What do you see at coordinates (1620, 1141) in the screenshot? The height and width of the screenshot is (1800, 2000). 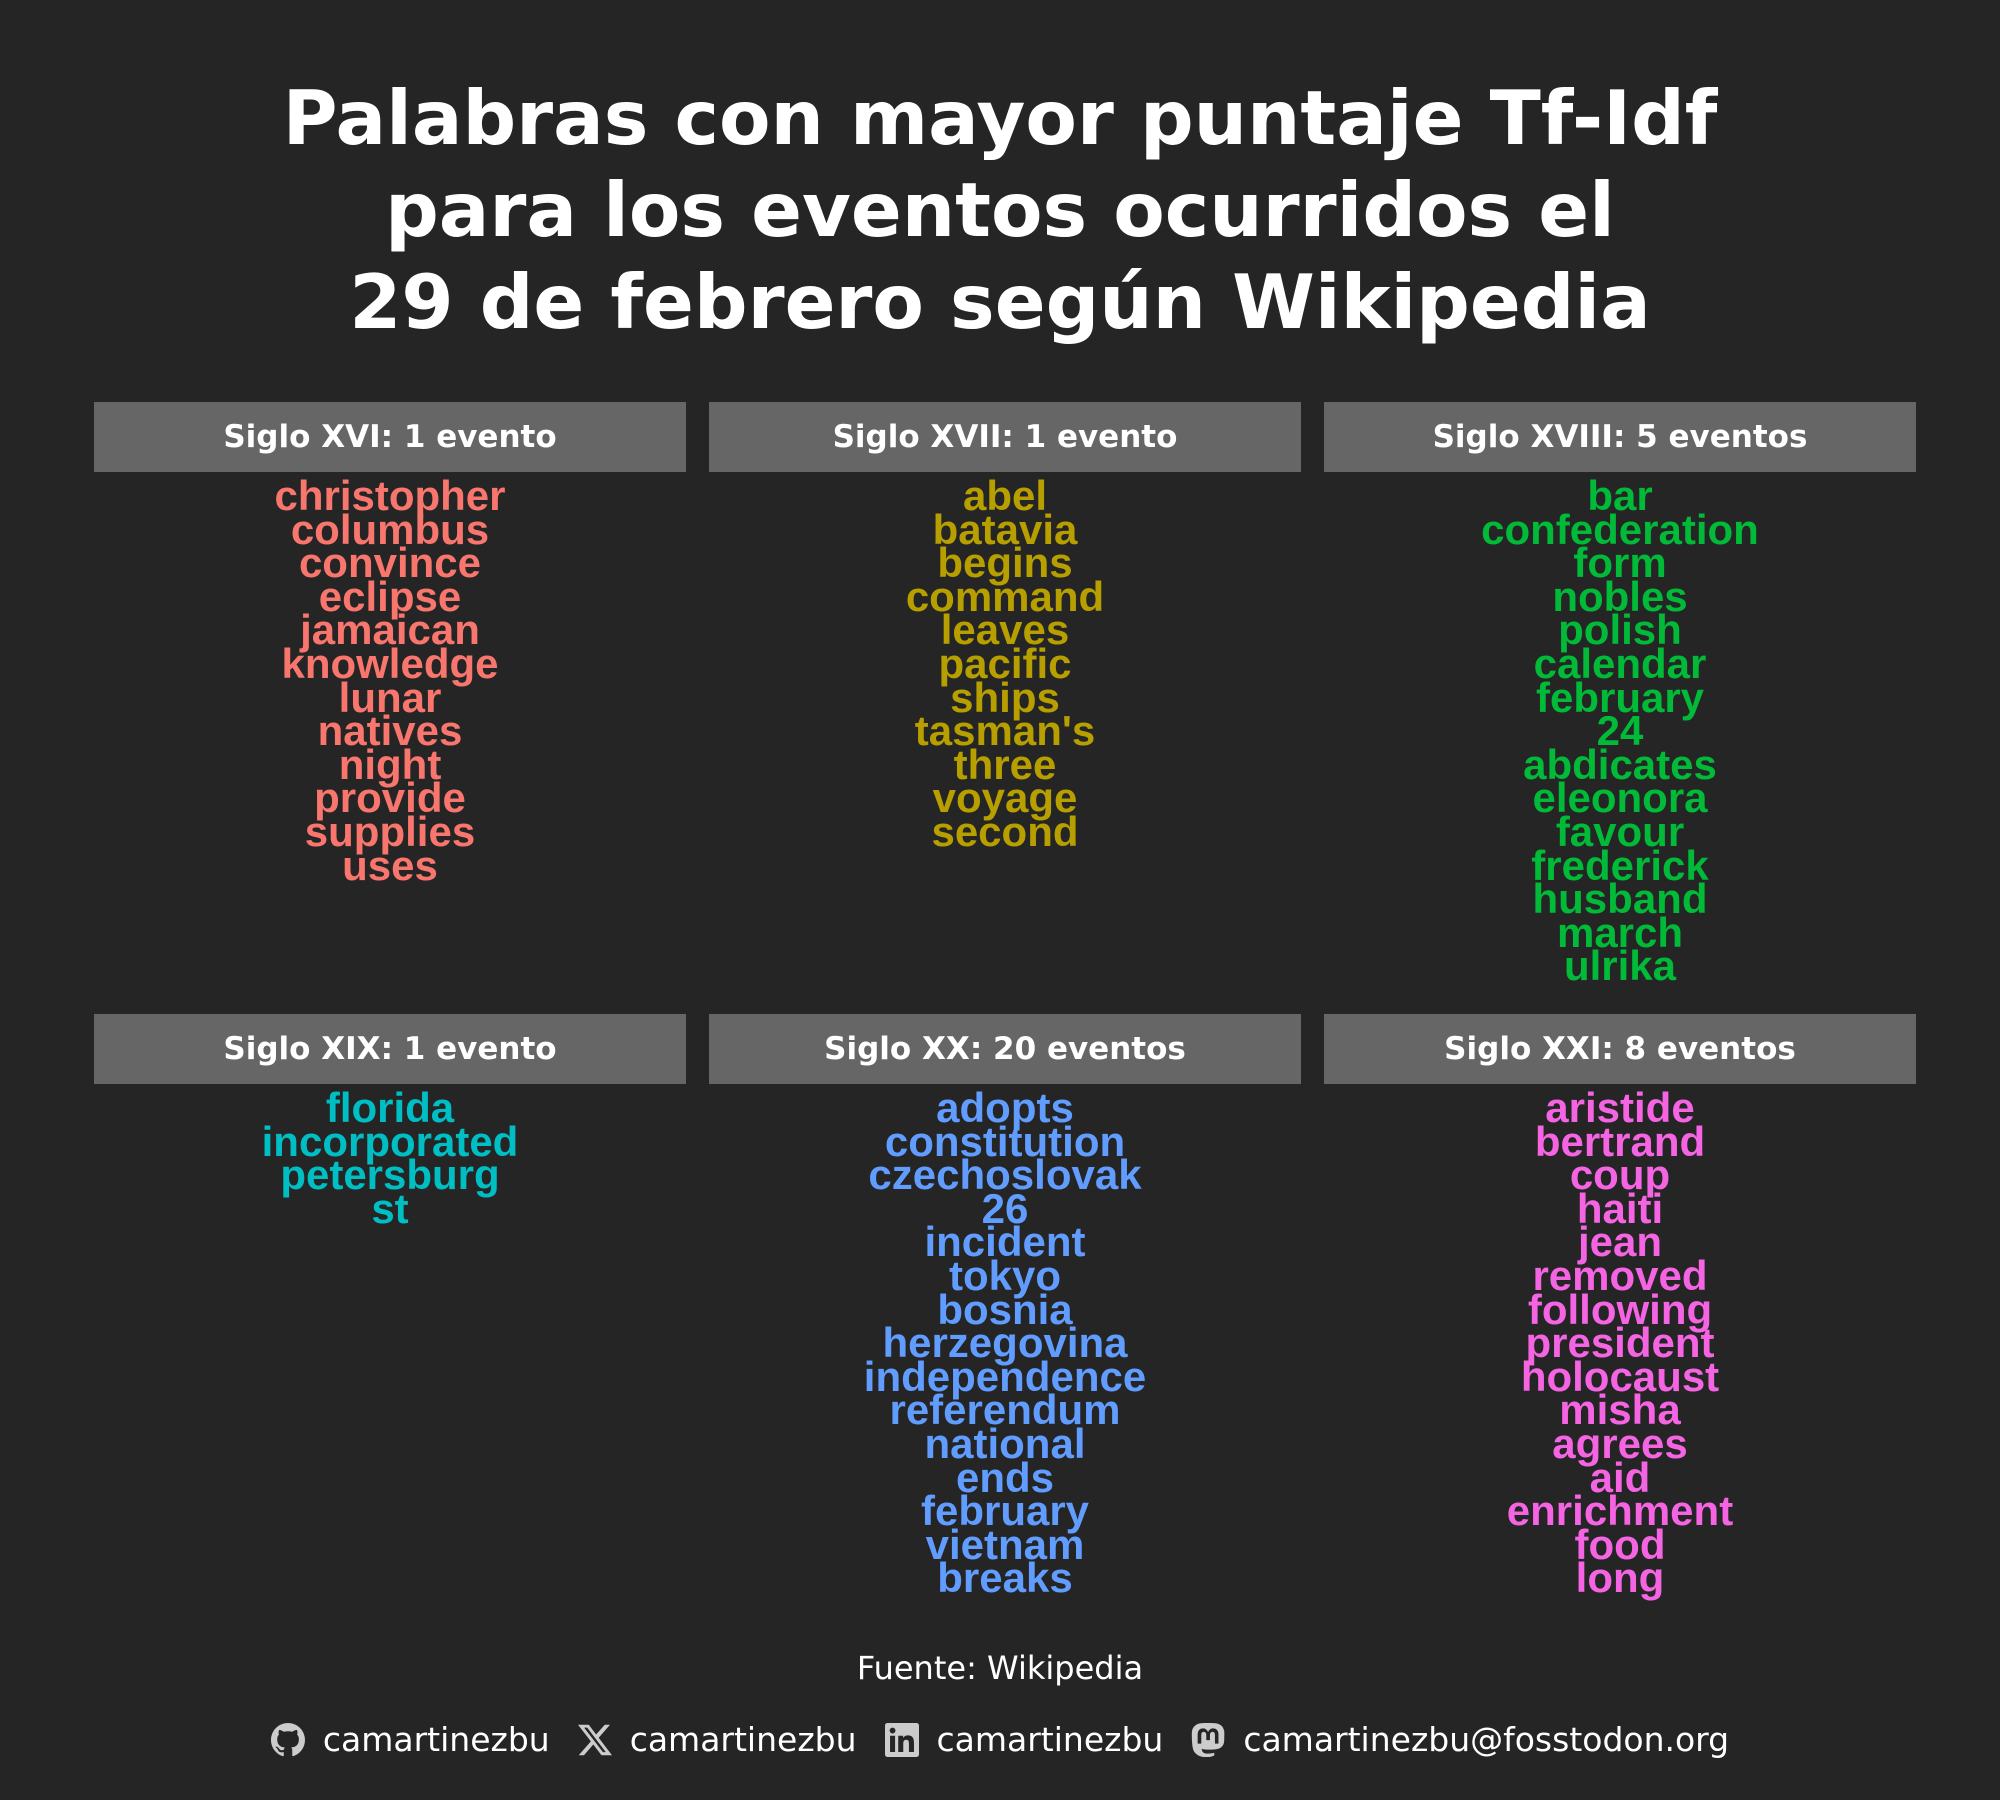 I see `word-label: bertrand` at bounding box center [1620, 1141].